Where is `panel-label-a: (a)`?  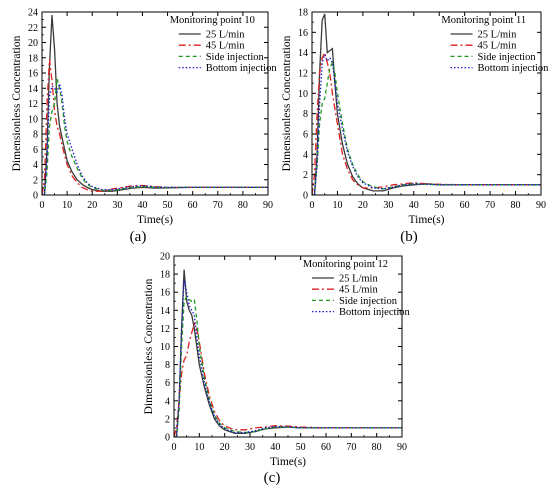
panel-label-a: (a) is located at coordinates (138, 237).